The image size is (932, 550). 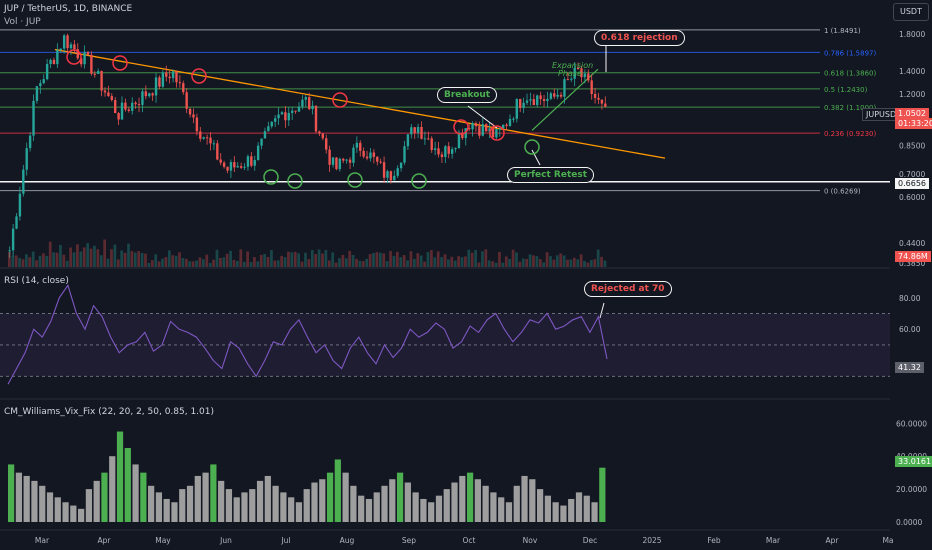 What do you see at coordinates (912, 113) in the screenshot?
I see `price-badge: 1.0502` at bounding box center [912, 113].